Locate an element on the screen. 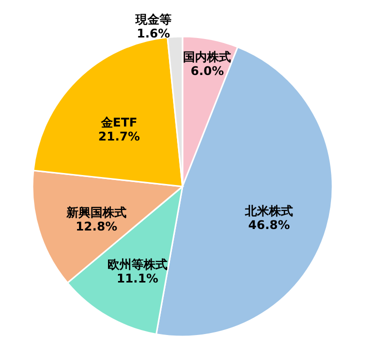 This screenshot has height=353, width=365. slice-label: 現金等 is located at coordinates (153, 19).